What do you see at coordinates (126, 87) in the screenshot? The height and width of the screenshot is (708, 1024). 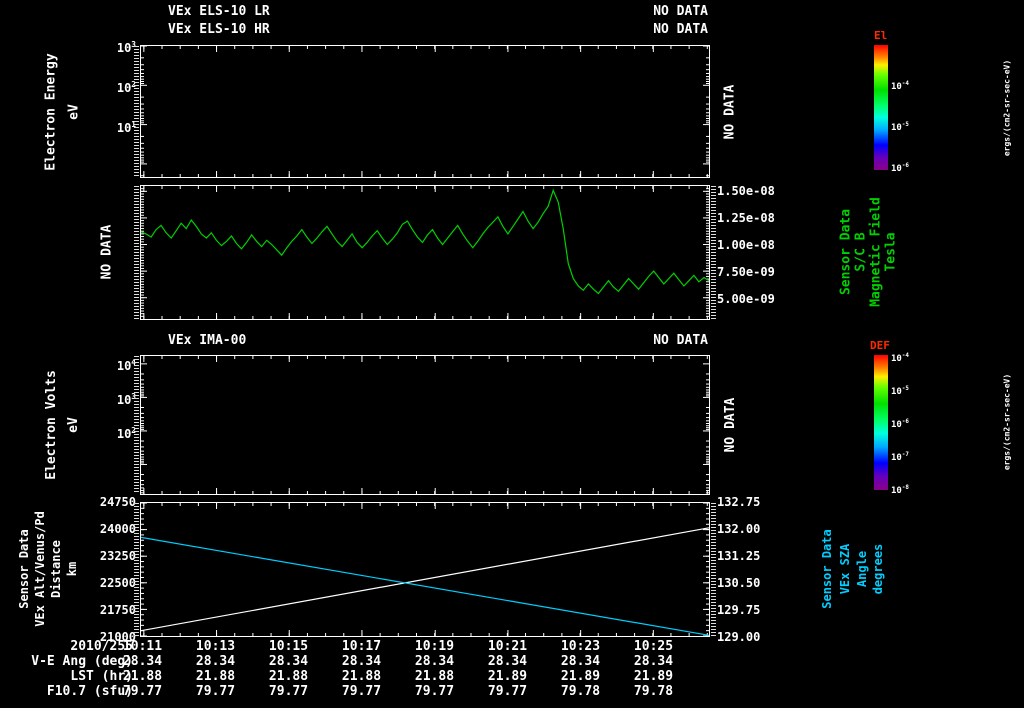 I see `els-ytick: 10²` at bounding box center [126, 87].